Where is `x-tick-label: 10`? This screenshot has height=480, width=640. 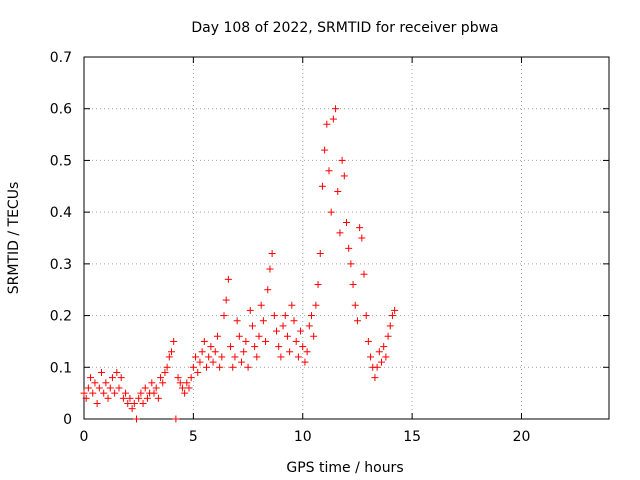 x-tick-label: 10 is located at coordinates (303, 437).